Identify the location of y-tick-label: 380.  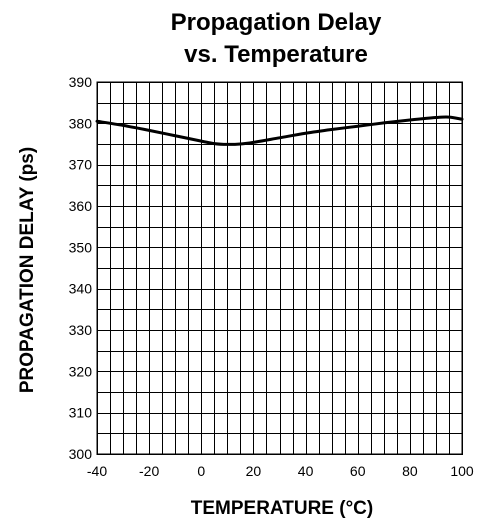
(81, 123).